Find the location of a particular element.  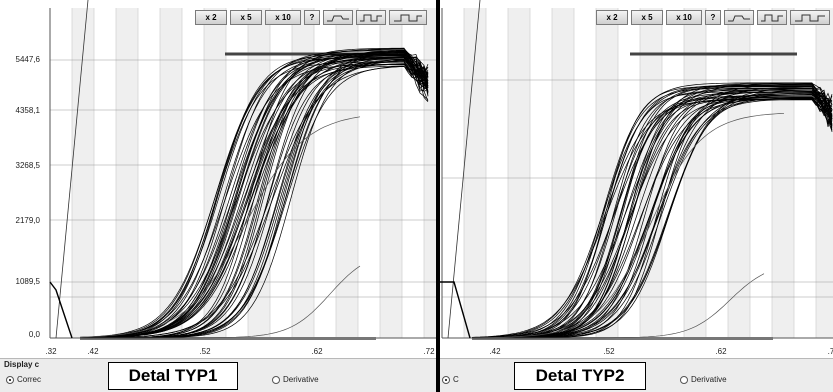

y-tick-label: 2179,0 is located at coordinates (27, 220).